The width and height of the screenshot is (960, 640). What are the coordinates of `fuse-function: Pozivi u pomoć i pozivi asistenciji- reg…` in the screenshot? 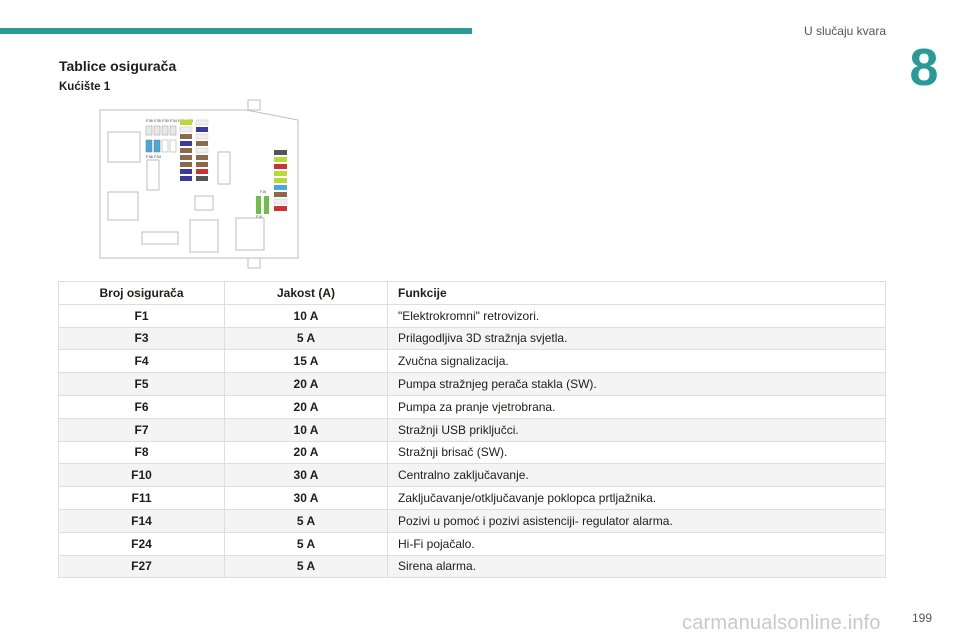 It's located at (636, 520).